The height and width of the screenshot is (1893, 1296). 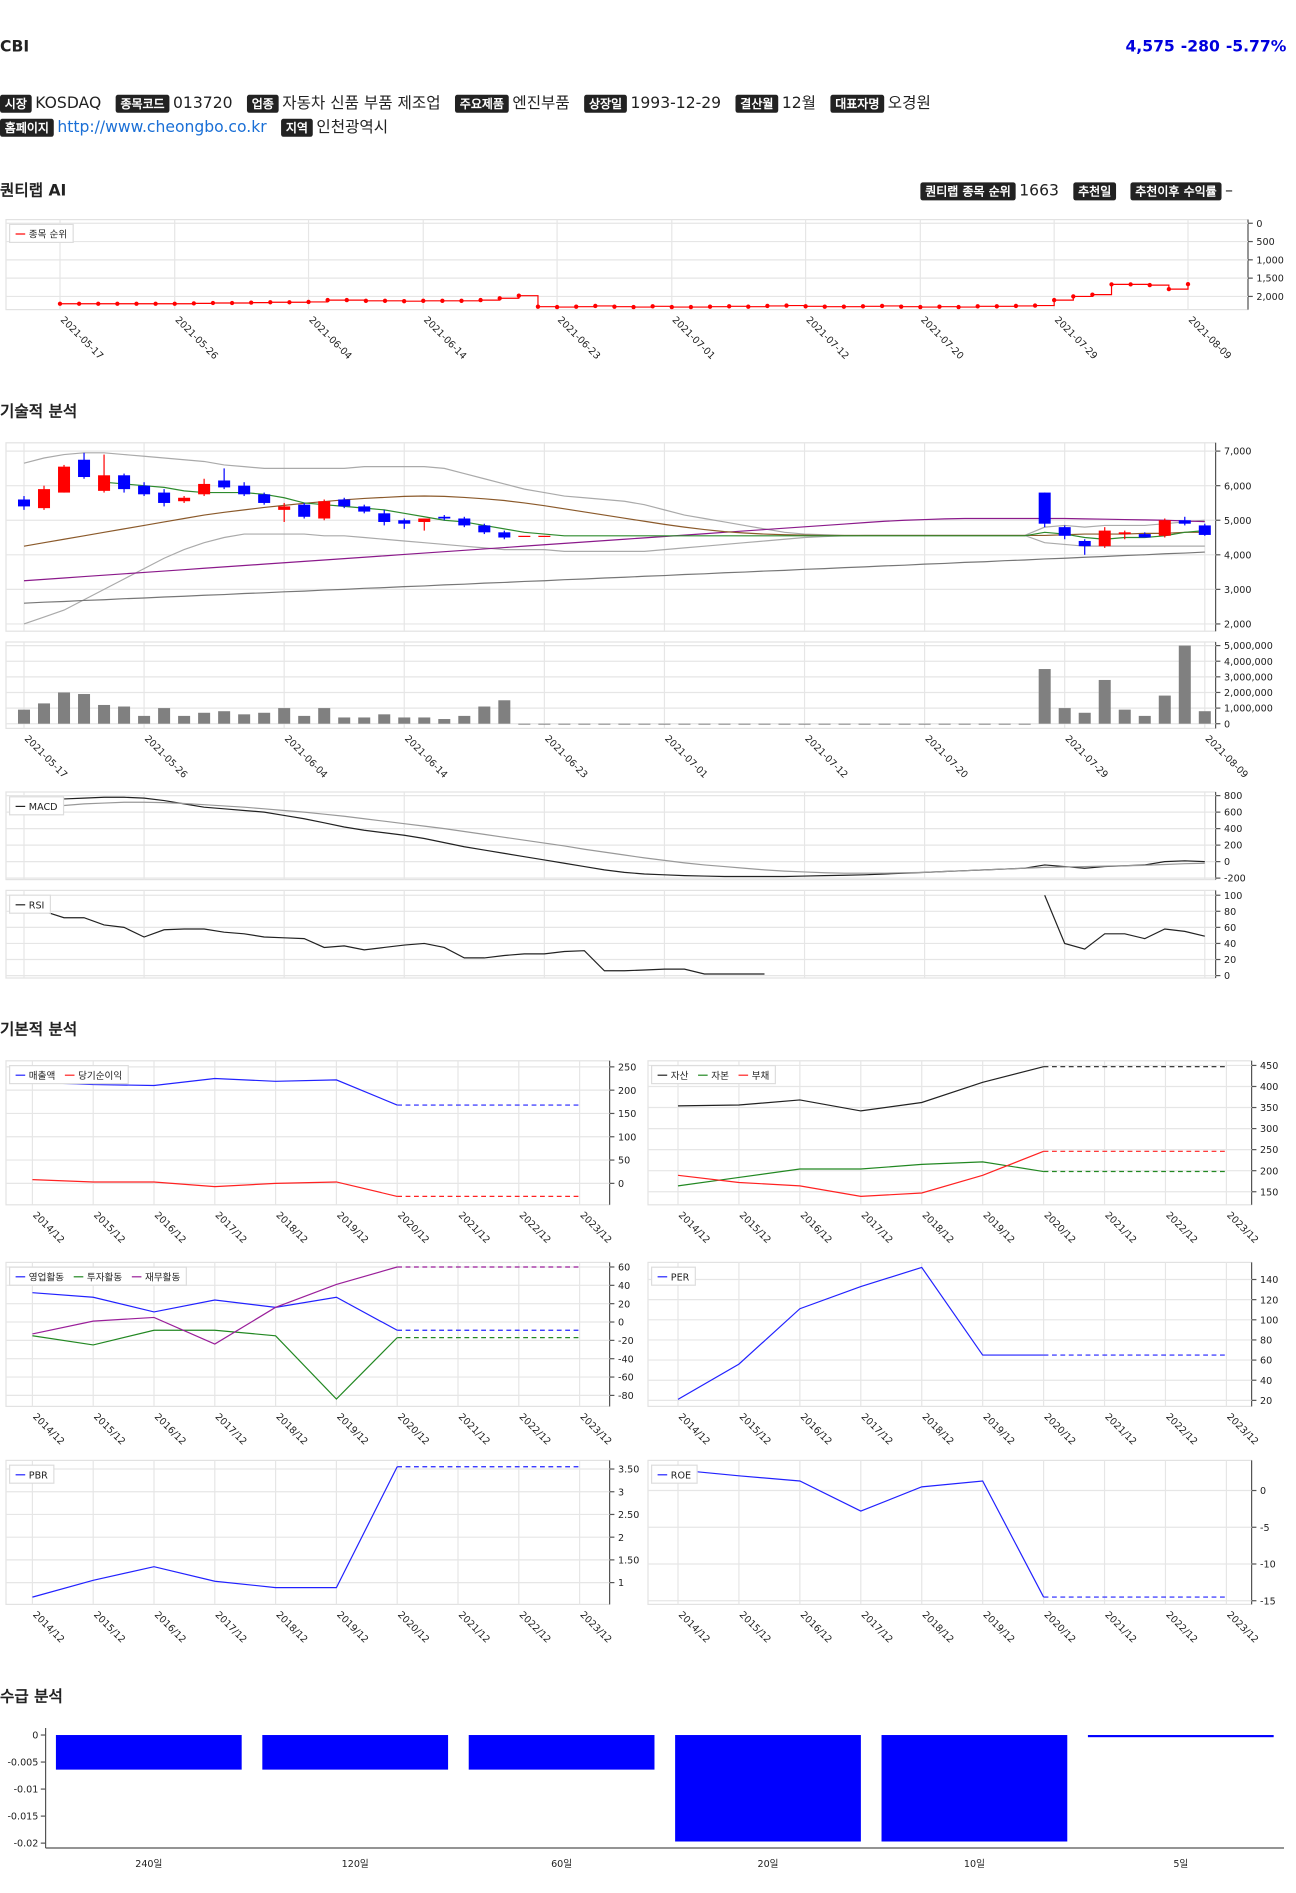 I want to click on y-tick-label: 80, so click(x=1266, y=1341).